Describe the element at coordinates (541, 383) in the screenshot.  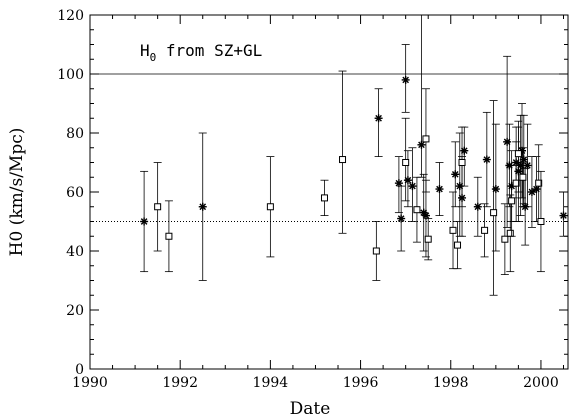
I see `x-tick-label: 2000` at that location.